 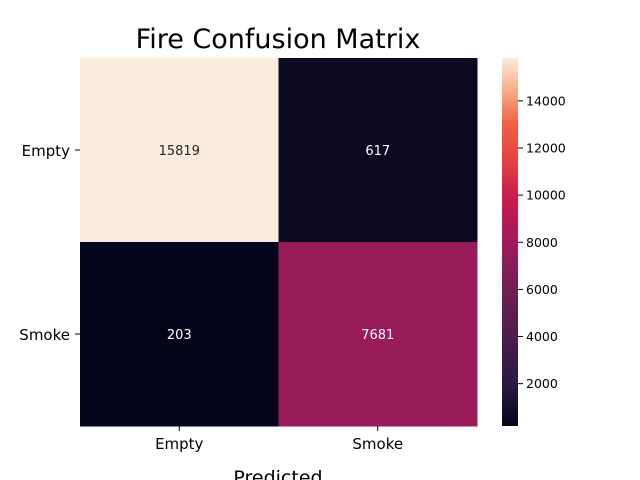 I want to click on cell-value-label: 15819, so click(x=179, y=151).